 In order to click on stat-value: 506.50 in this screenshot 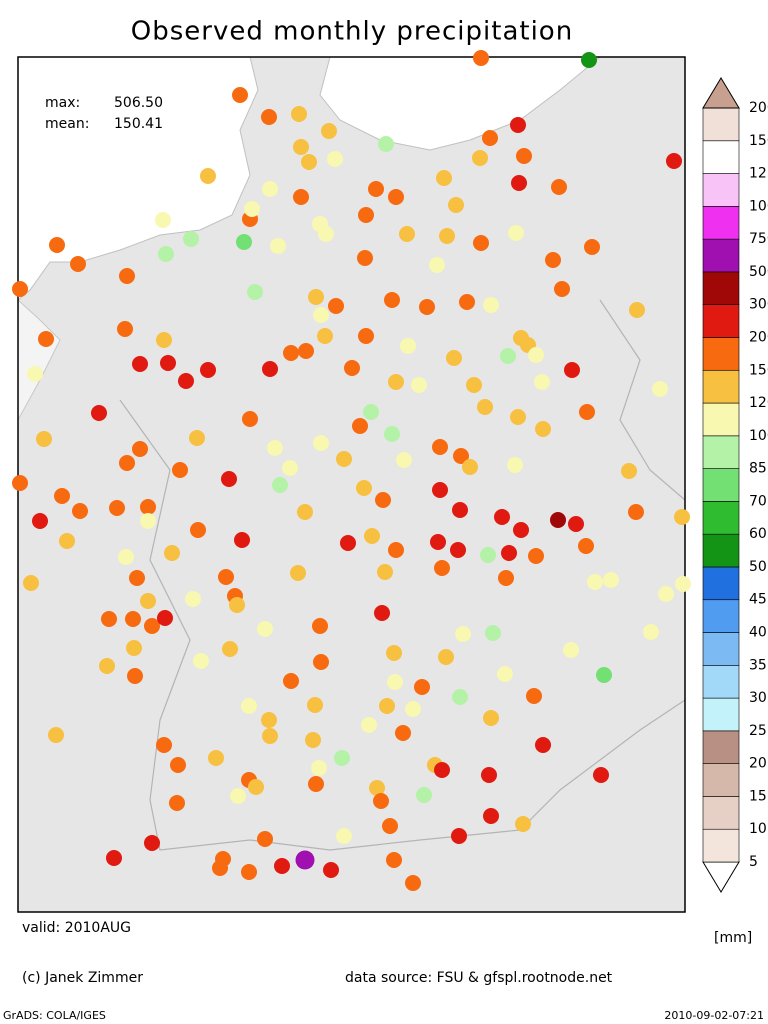, I will do `click(138, 103)`.